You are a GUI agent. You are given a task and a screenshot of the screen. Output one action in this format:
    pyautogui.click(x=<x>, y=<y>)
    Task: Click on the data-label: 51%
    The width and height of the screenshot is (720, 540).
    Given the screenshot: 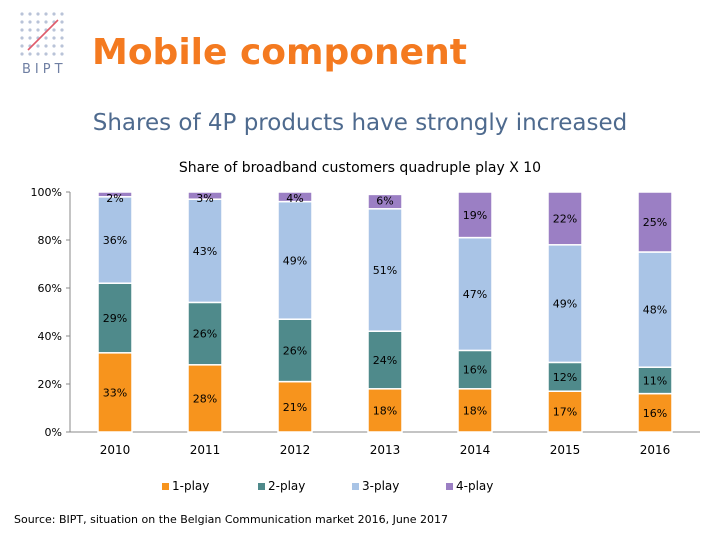 What is the action you would take?
    pyautogui.click(x=385, y=270)
    